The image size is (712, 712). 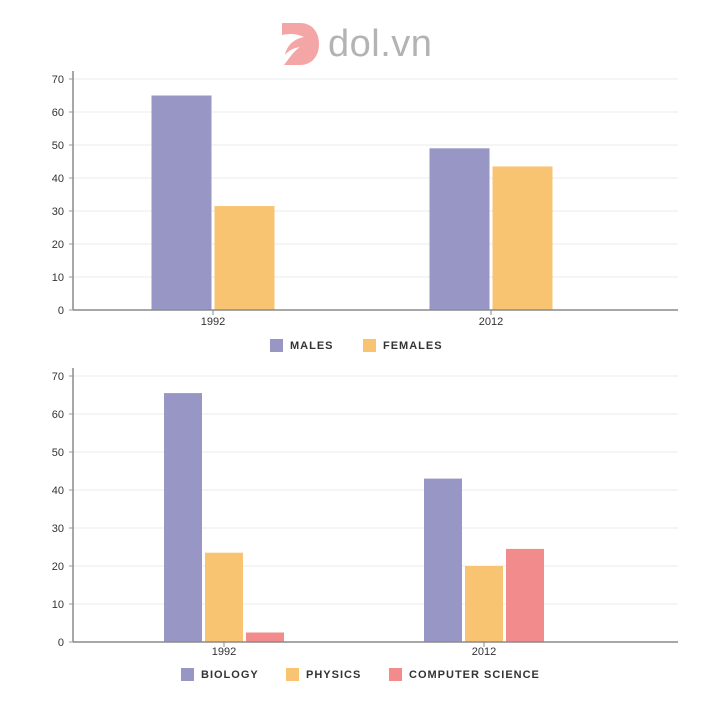 I want to click on legend-item-females: FEMALES, so click(x=403, y=345).